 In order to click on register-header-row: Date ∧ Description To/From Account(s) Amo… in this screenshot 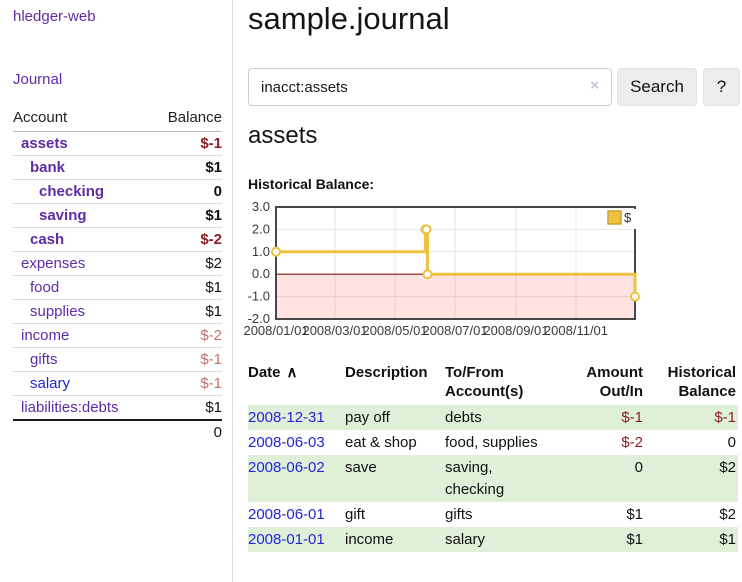, I will do `click(493, 382)`.